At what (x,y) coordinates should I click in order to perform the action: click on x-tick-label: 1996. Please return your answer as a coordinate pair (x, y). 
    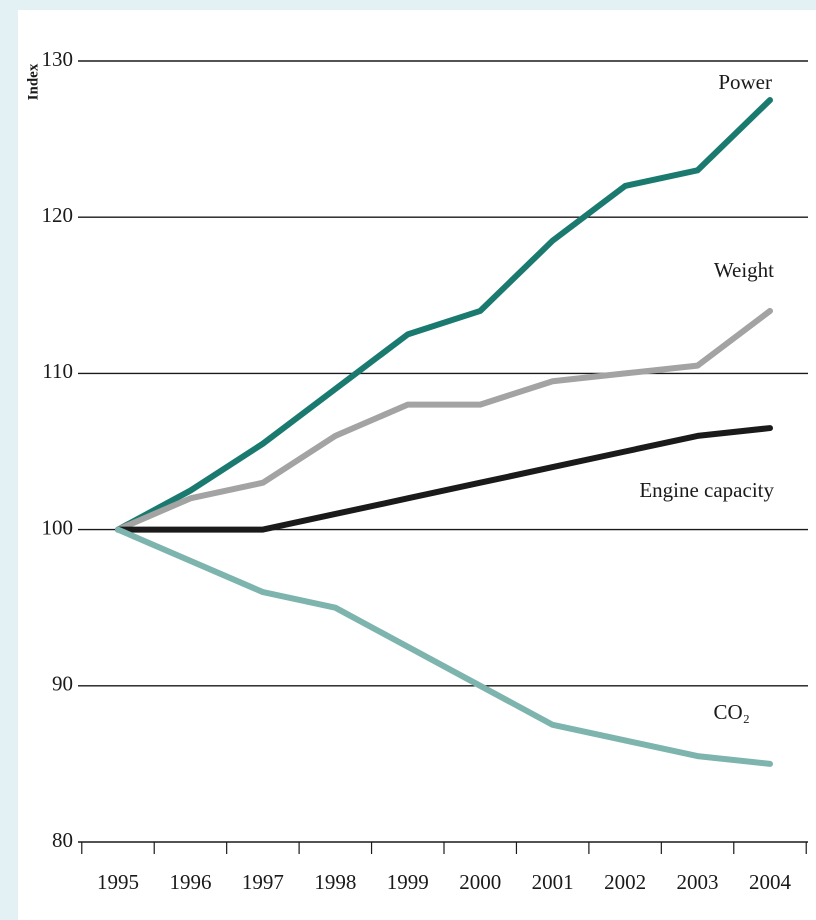
    Looking at the image, I should click on (190, 882).